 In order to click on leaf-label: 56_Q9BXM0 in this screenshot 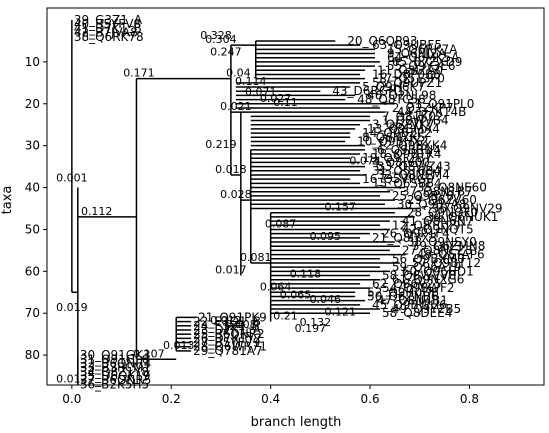, I will do `click(428, 259)`.